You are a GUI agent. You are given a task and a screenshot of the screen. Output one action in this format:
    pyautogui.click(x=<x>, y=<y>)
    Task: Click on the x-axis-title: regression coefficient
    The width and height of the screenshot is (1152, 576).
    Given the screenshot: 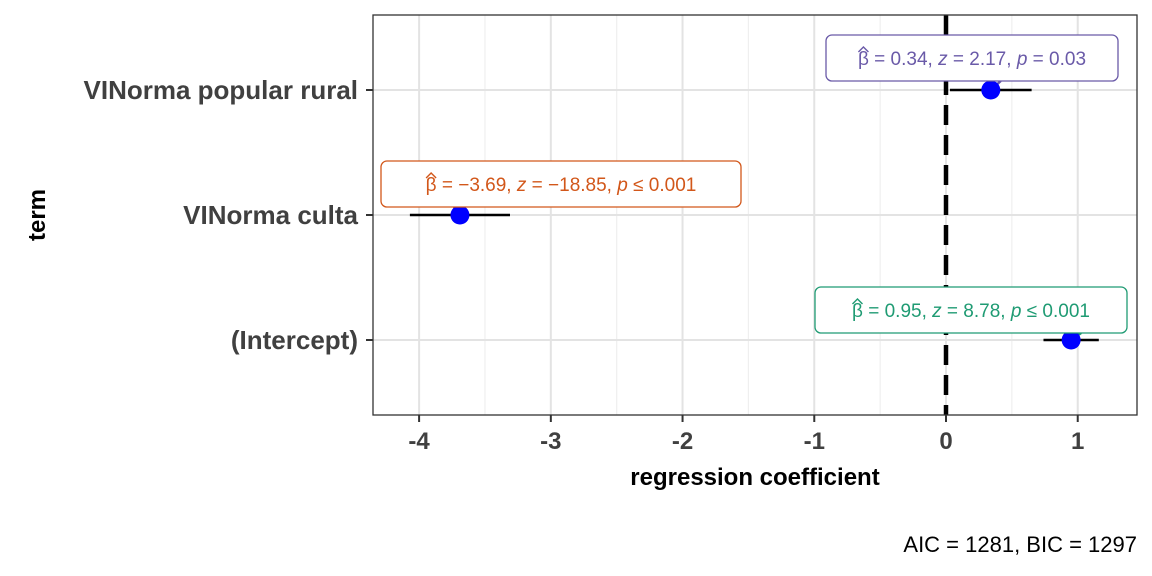 What is the action you would take?
    pyautogui.click(x=754, y=477)
    